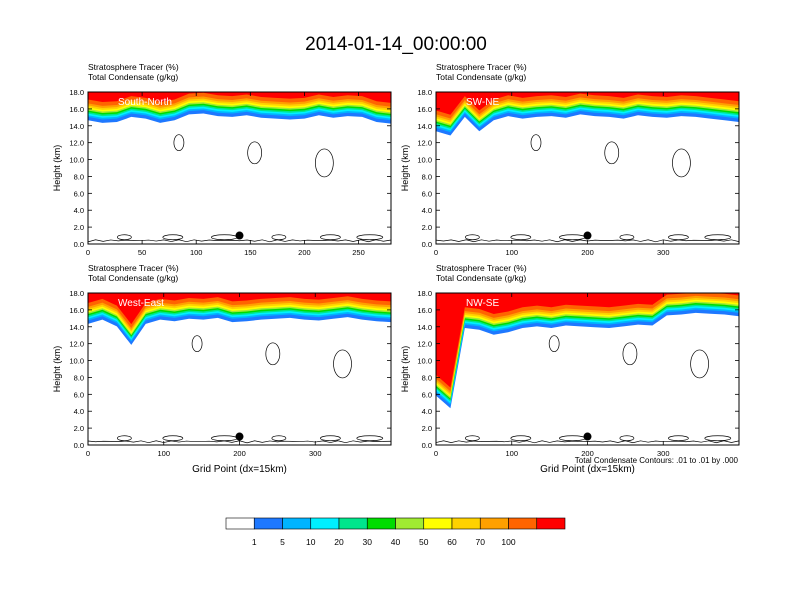 This screenshot has height=612, width=792. Describe the element at coordinates (368, 542) in the screenshot. I see `colorbar-label: 30` at that location.